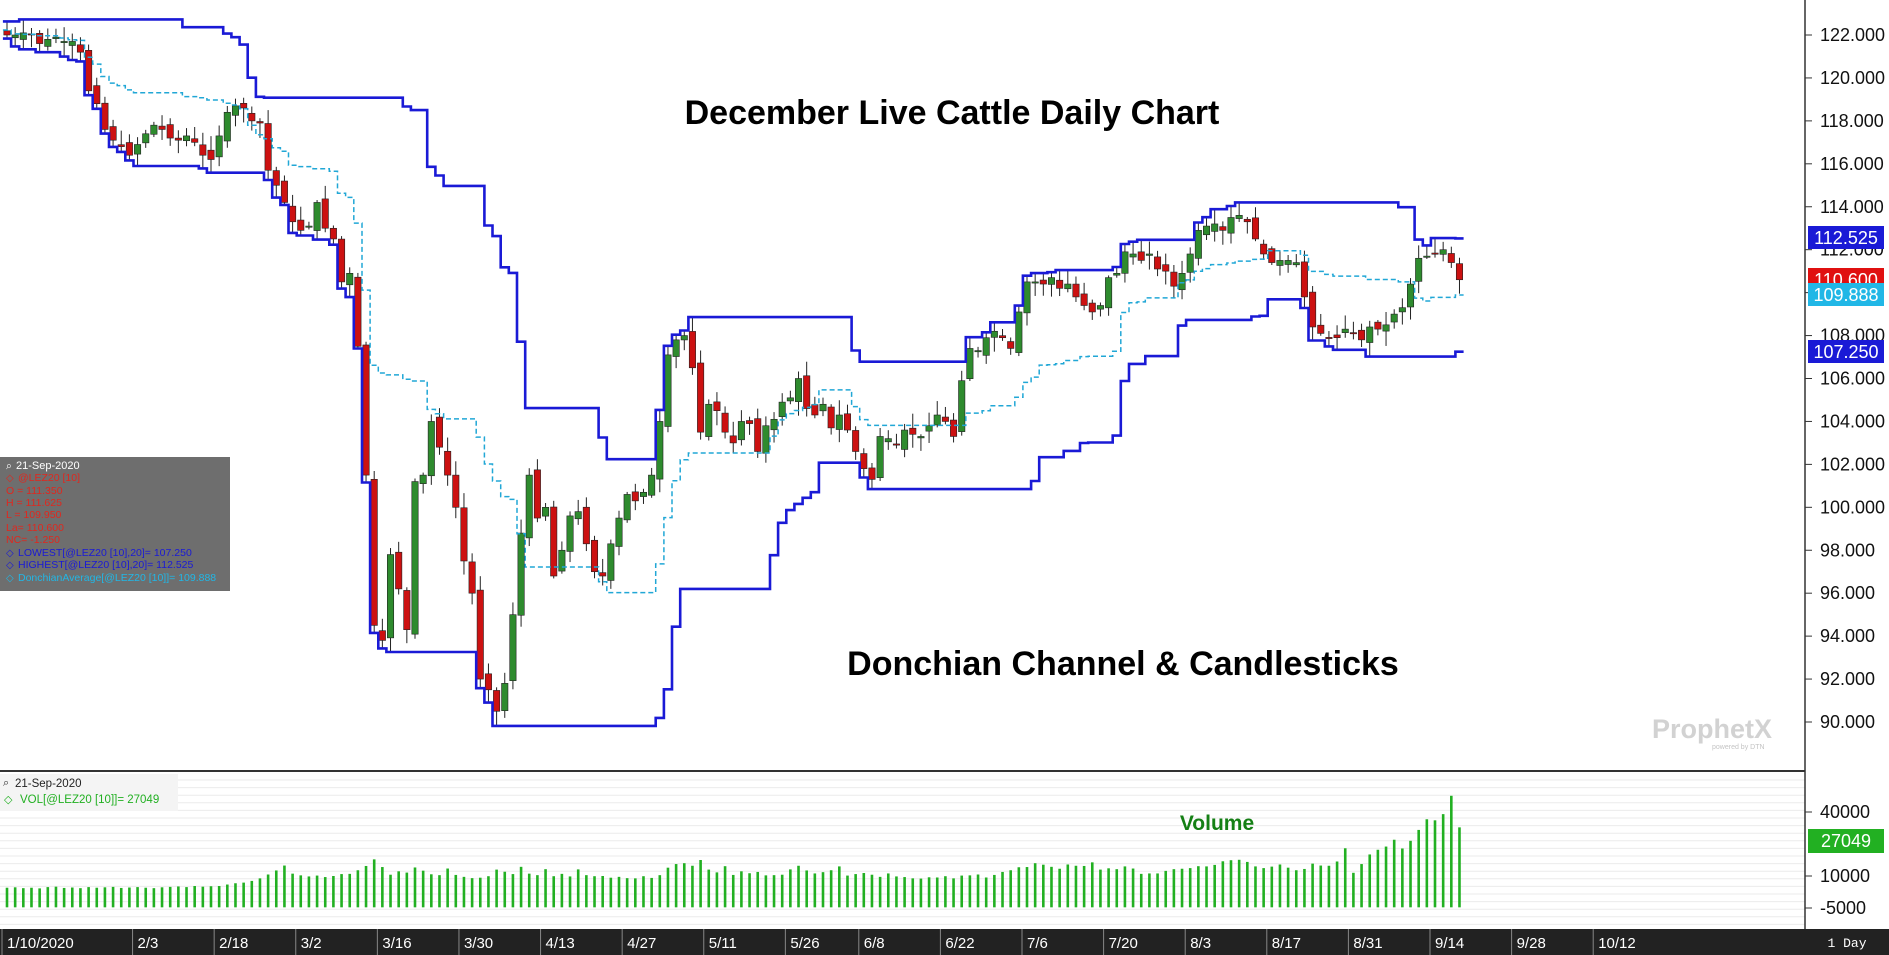 Image resolution: width=1889 pixels, height=955 pixels. Describe the element at coordinates (49, 478) in the screenshot. I see `legend-symbol: @LEZ20 [10]` at that location.